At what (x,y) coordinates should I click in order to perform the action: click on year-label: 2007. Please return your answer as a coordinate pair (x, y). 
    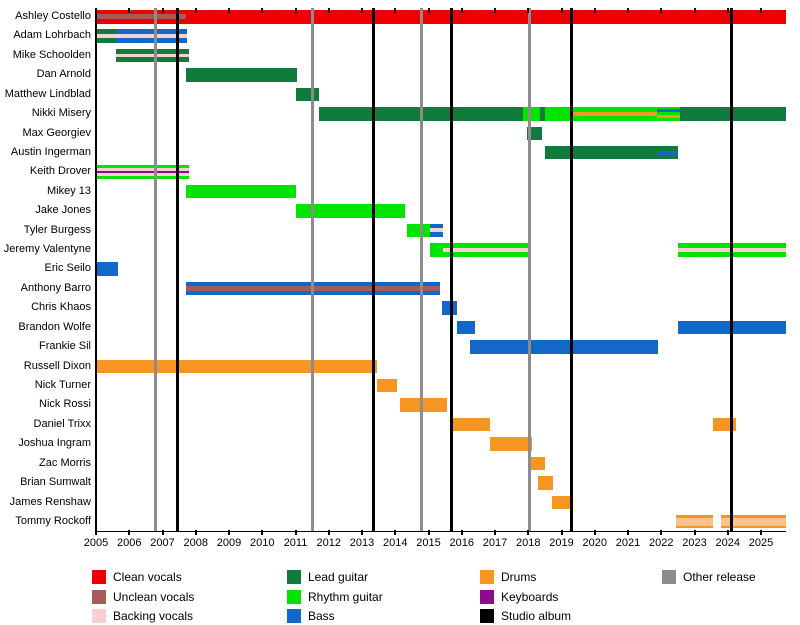
    Looking at the image, I should click on (162, 543).